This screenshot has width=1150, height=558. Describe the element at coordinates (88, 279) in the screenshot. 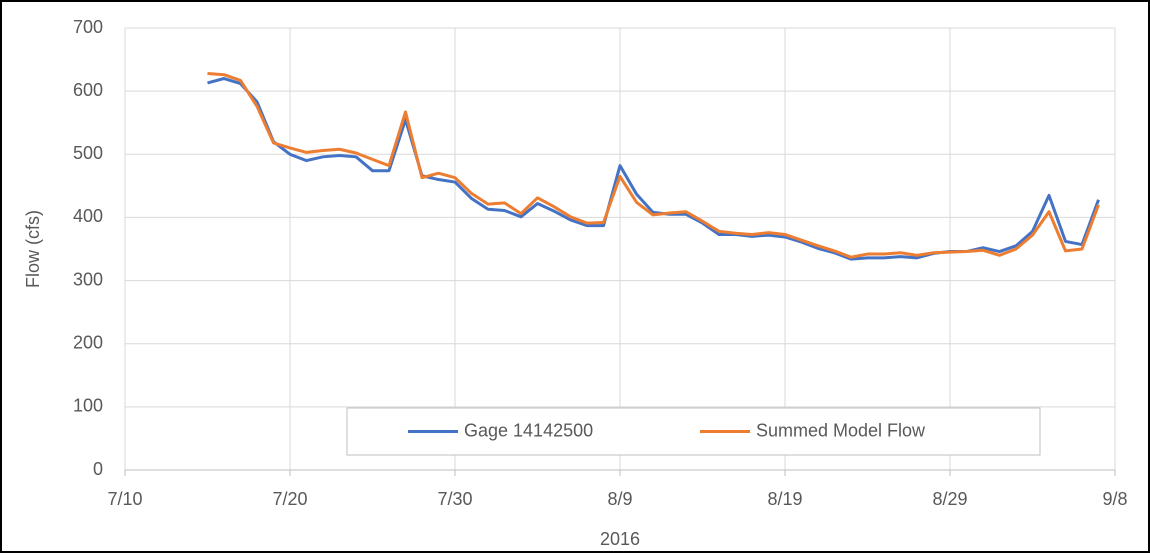

I see `y-tick-label: 300` at that location.